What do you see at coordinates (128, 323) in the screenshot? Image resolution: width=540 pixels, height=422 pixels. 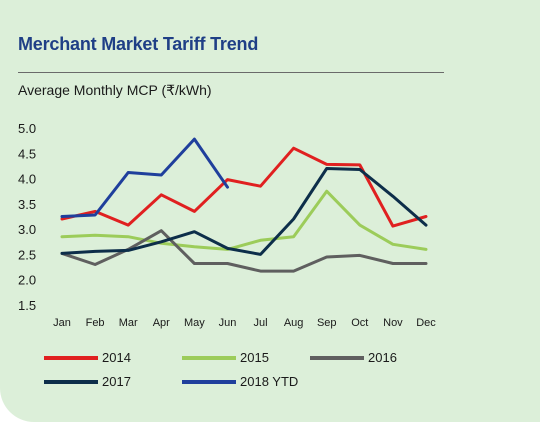 I see `x-tick-label: Mar` at bounding box center [128, 323].